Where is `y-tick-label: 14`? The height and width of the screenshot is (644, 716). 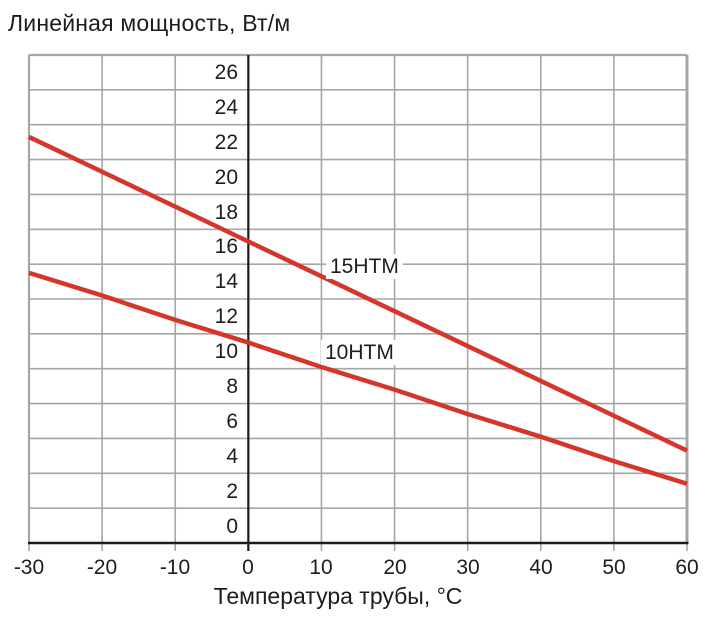 y-tick-label: 14 is located at coordinates (226, 281).